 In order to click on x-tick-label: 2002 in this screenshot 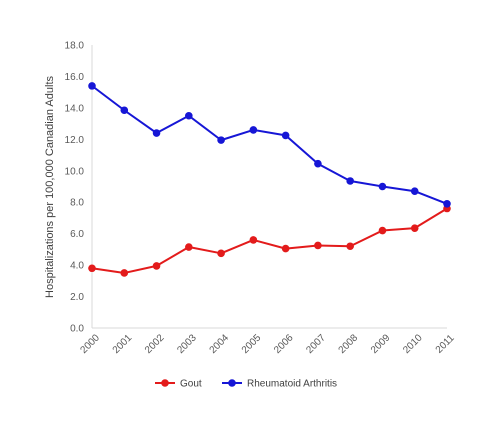, I will do `click(155, 344)`.